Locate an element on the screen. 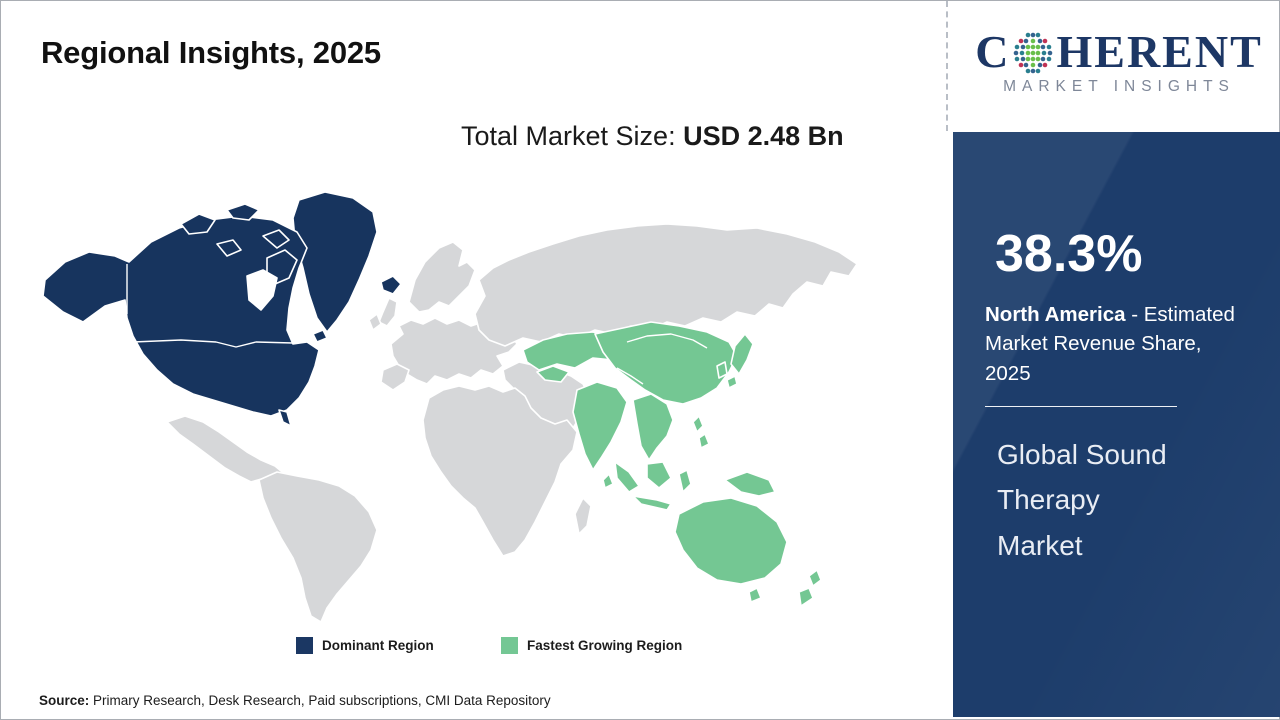 The image size is (1280, 720). total-market-size: Total Market Size: USD 2.48 Bn is located at coordinates (660, 136).